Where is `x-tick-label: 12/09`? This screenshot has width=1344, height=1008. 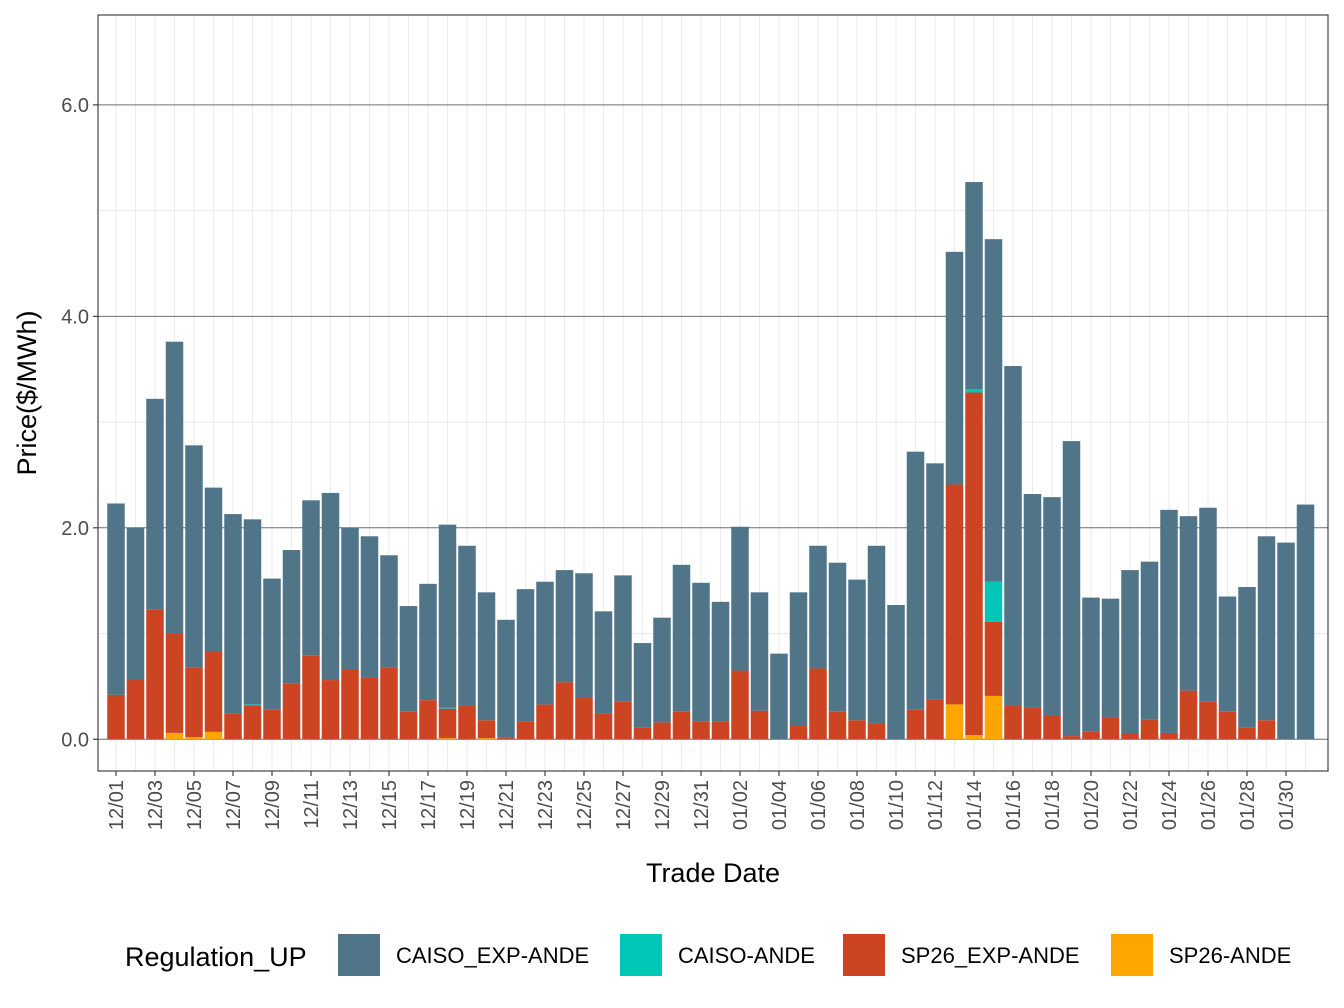 x-tick-label: 12/09 is located at coordinates (273, 805).